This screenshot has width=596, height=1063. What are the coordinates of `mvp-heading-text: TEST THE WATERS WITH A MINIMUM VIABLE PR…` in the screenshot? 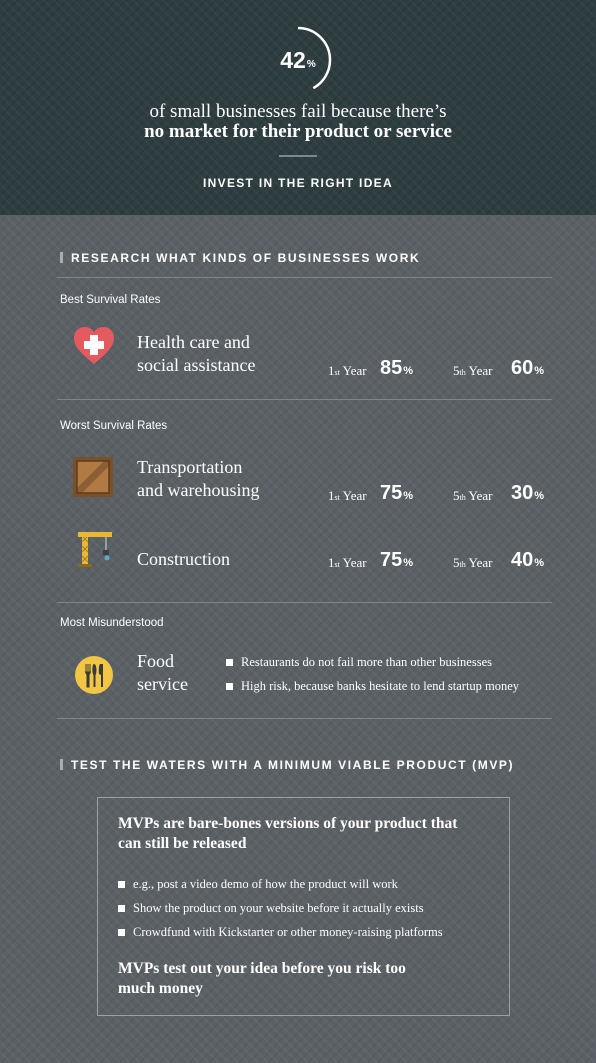 It's located at (293, 765).